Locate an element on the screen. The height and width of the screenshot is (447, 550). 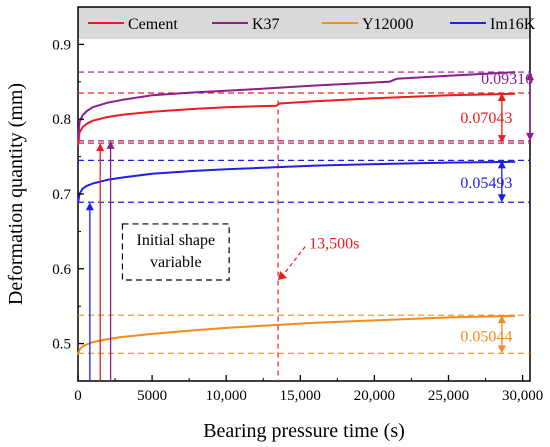
y-tick-label: 0.9 is located at coordinates (61, 45).